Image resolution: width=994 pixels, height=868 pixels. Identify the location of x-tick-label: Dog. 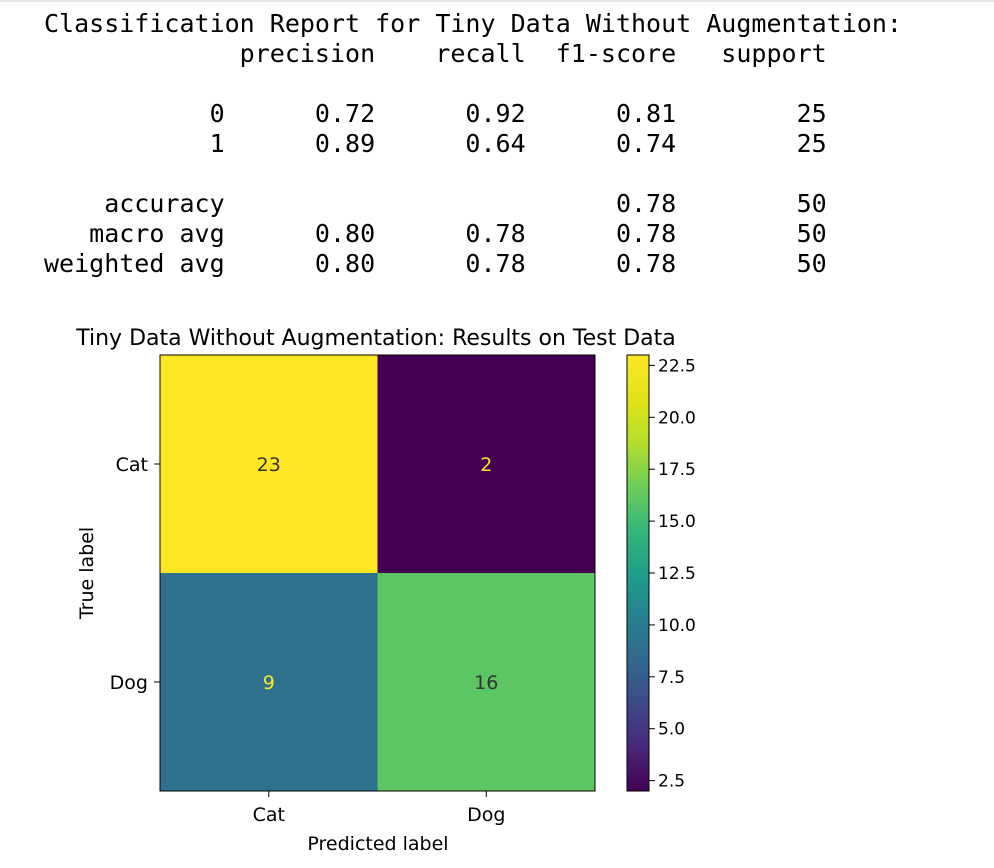
(486, 815).